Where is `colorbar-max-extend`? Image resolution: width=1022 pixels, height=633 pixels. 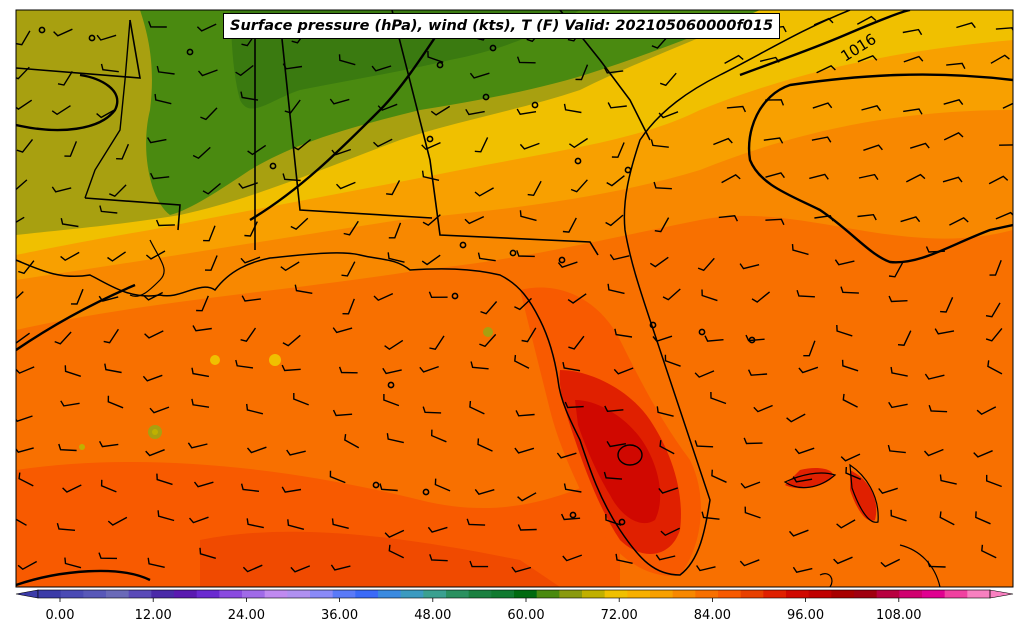 colorbar-max-extend is located at coordinates (1001, 594).